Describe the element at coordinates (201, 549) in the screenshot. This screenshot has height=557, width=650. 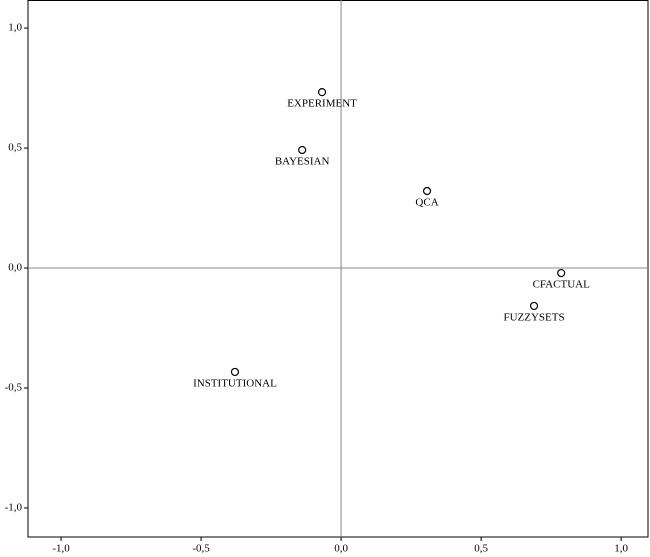
I see `x-tick-label: -0,5` at that location.